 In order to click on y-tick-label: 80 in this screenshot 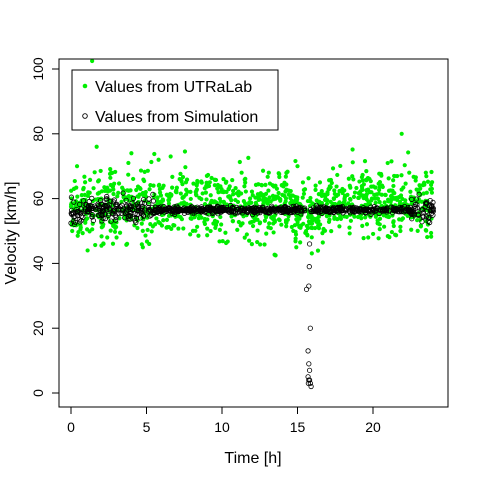, I will do `click(38, 134)`.